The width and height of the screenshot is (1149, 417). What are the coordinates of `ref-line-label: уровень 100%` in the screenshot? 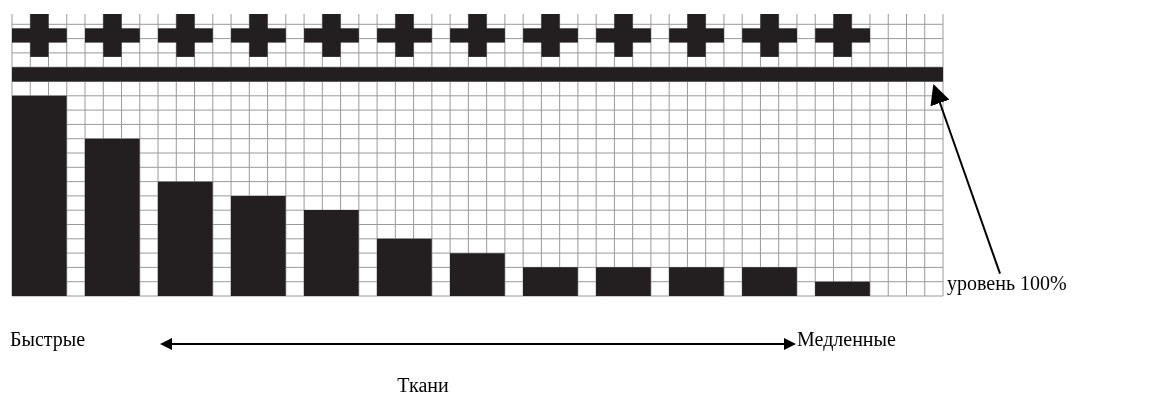 It's located at (1007, 283).